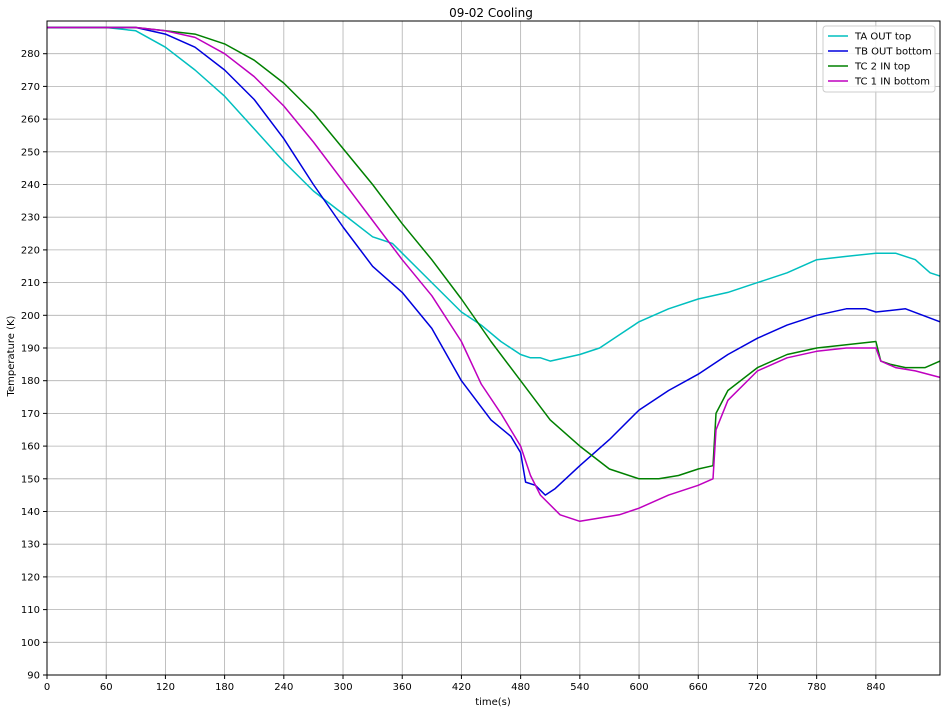 The width and height of the screenshot is (947, 713). I want to click on x-axis-label: time(s), so click(493, 702).